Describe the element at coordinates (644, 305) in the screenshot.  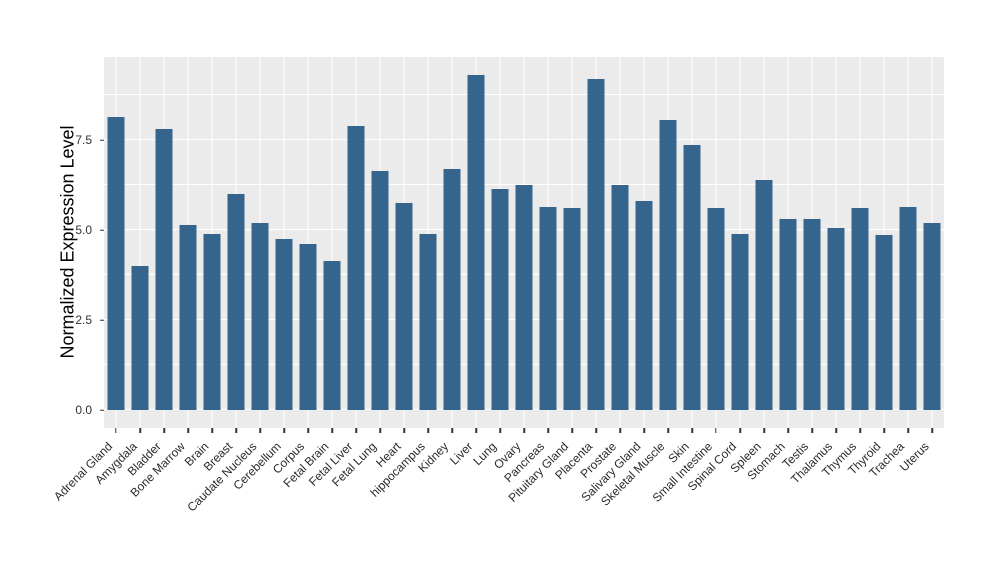
I see `bar-salivary-gland` at that location.